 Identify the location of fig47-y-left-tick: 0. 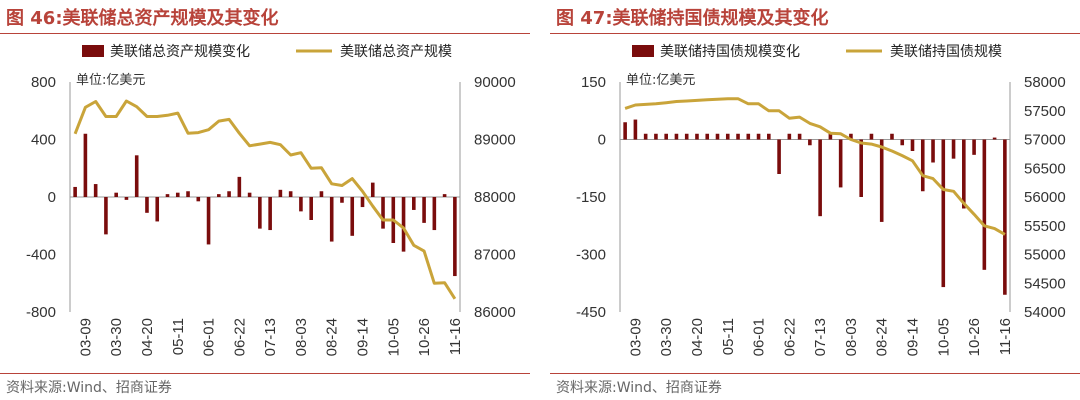
(602, 140).